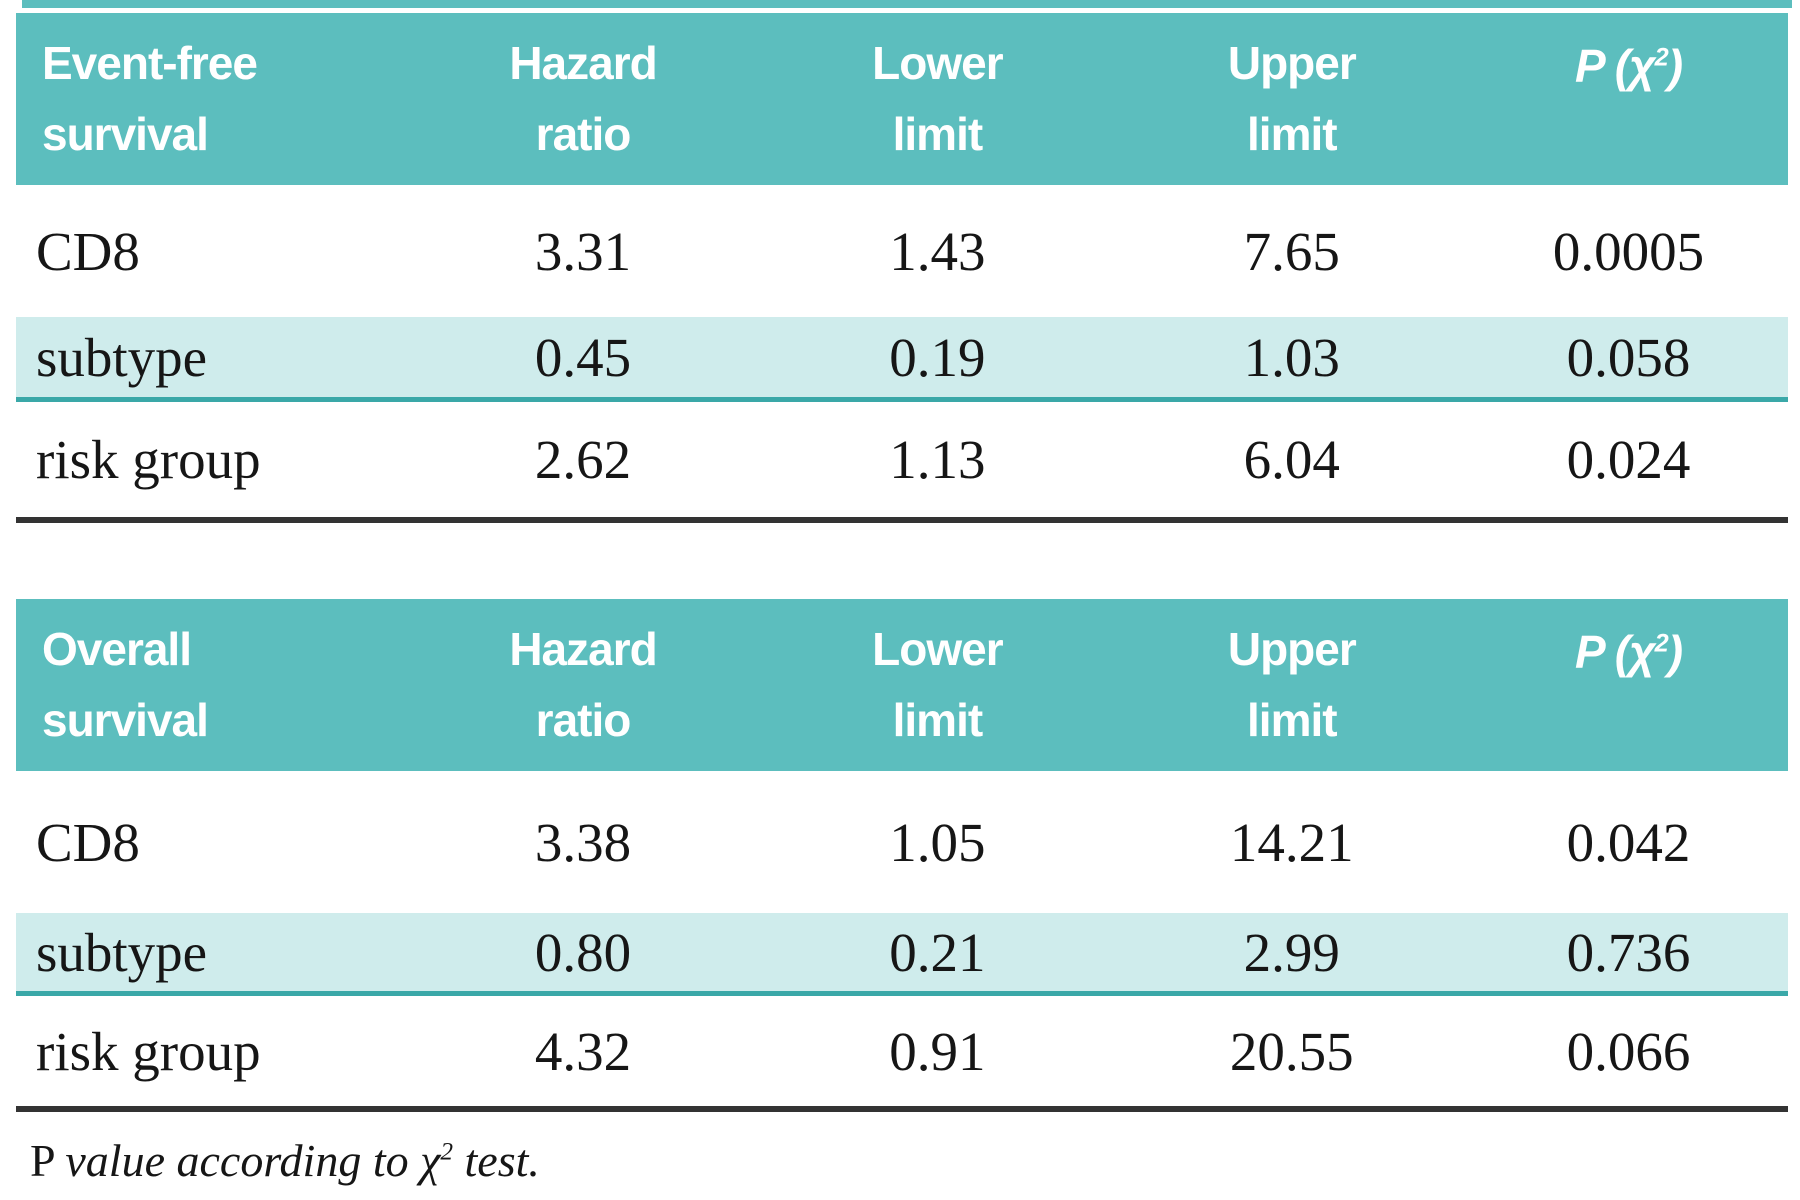 This screenshot has width=1800, height=1200. Describe the element at coordinates (48, 1160) in the screenshot. I see `footnote-p-symbol: P` at that location.